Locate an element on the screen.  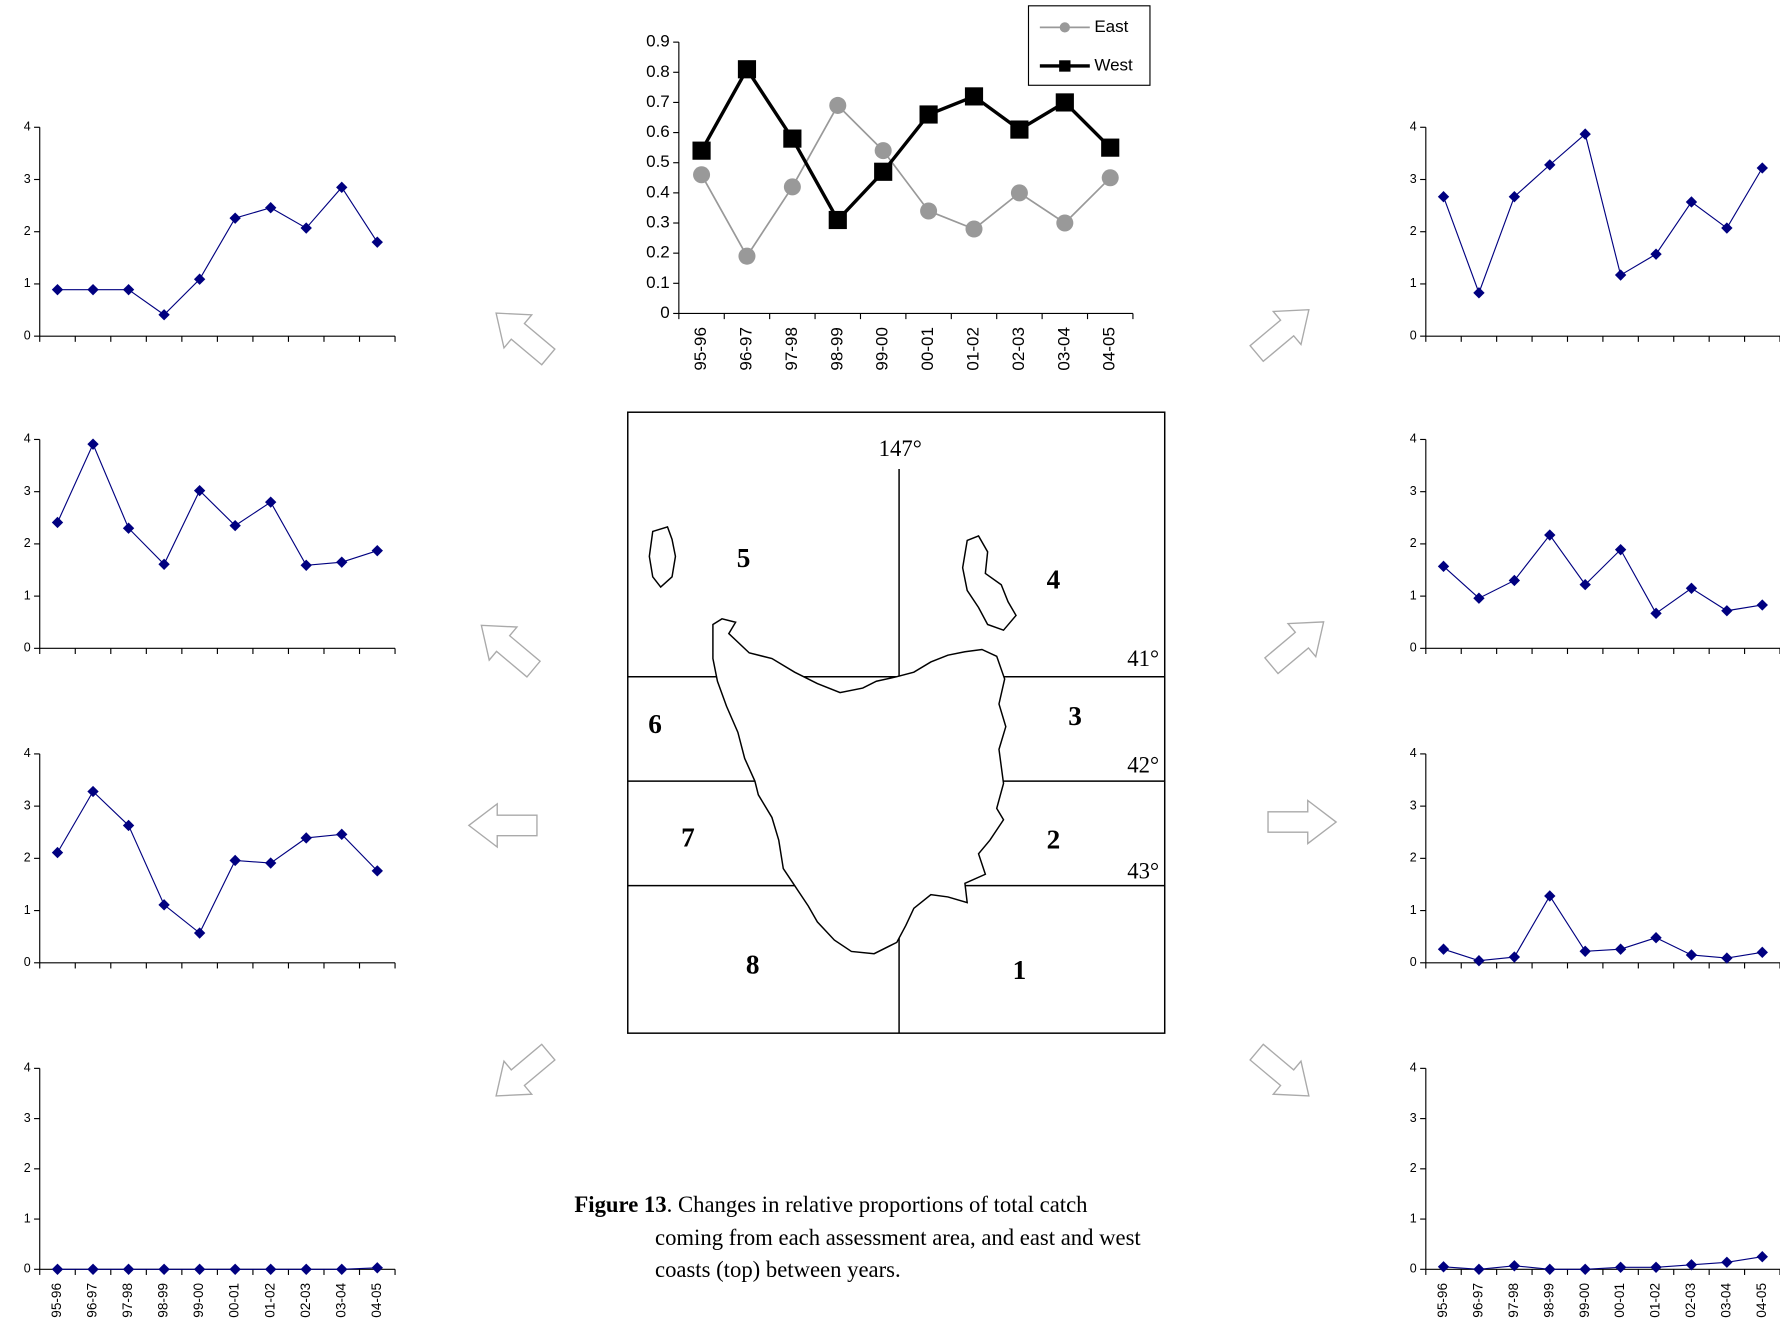
x-tick-label: 98-99 is located at coordinates (163, 1300).